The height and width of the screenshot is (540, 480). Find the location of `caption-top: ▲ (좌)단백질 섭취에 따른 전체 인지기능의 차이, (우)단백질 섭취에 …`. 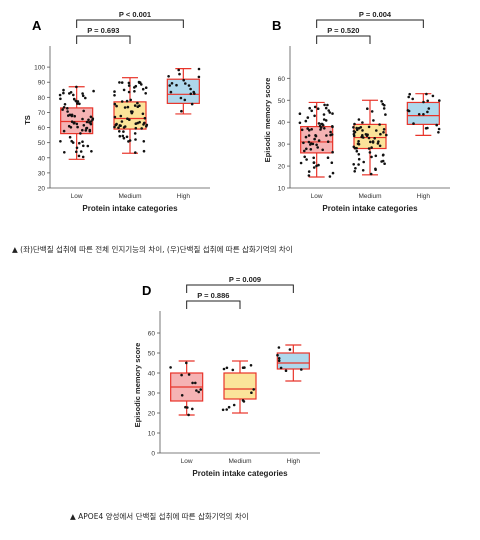

caption-top: ▲ (좌)단백질 섭취에 따른 전체 인지기능의 차이, (우)단백질 섭취에 … is located at coordinates (152, 249).